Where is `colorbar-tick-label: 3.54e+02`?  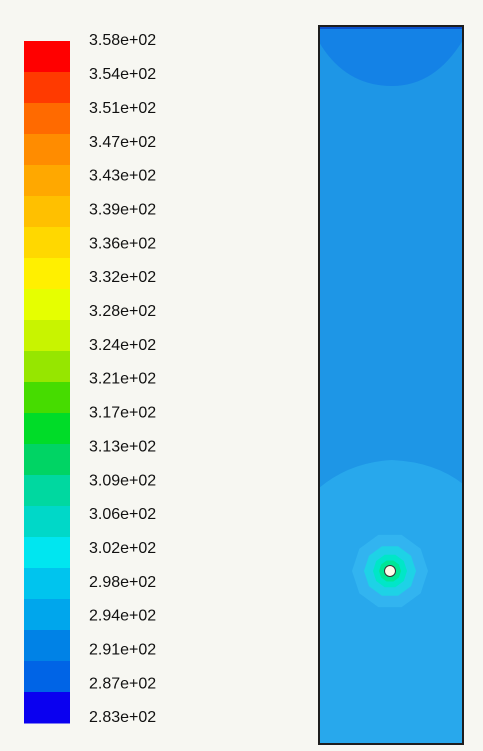
colorbar-tick-label: 3.54e+02 is located at coordinates (122, 74).